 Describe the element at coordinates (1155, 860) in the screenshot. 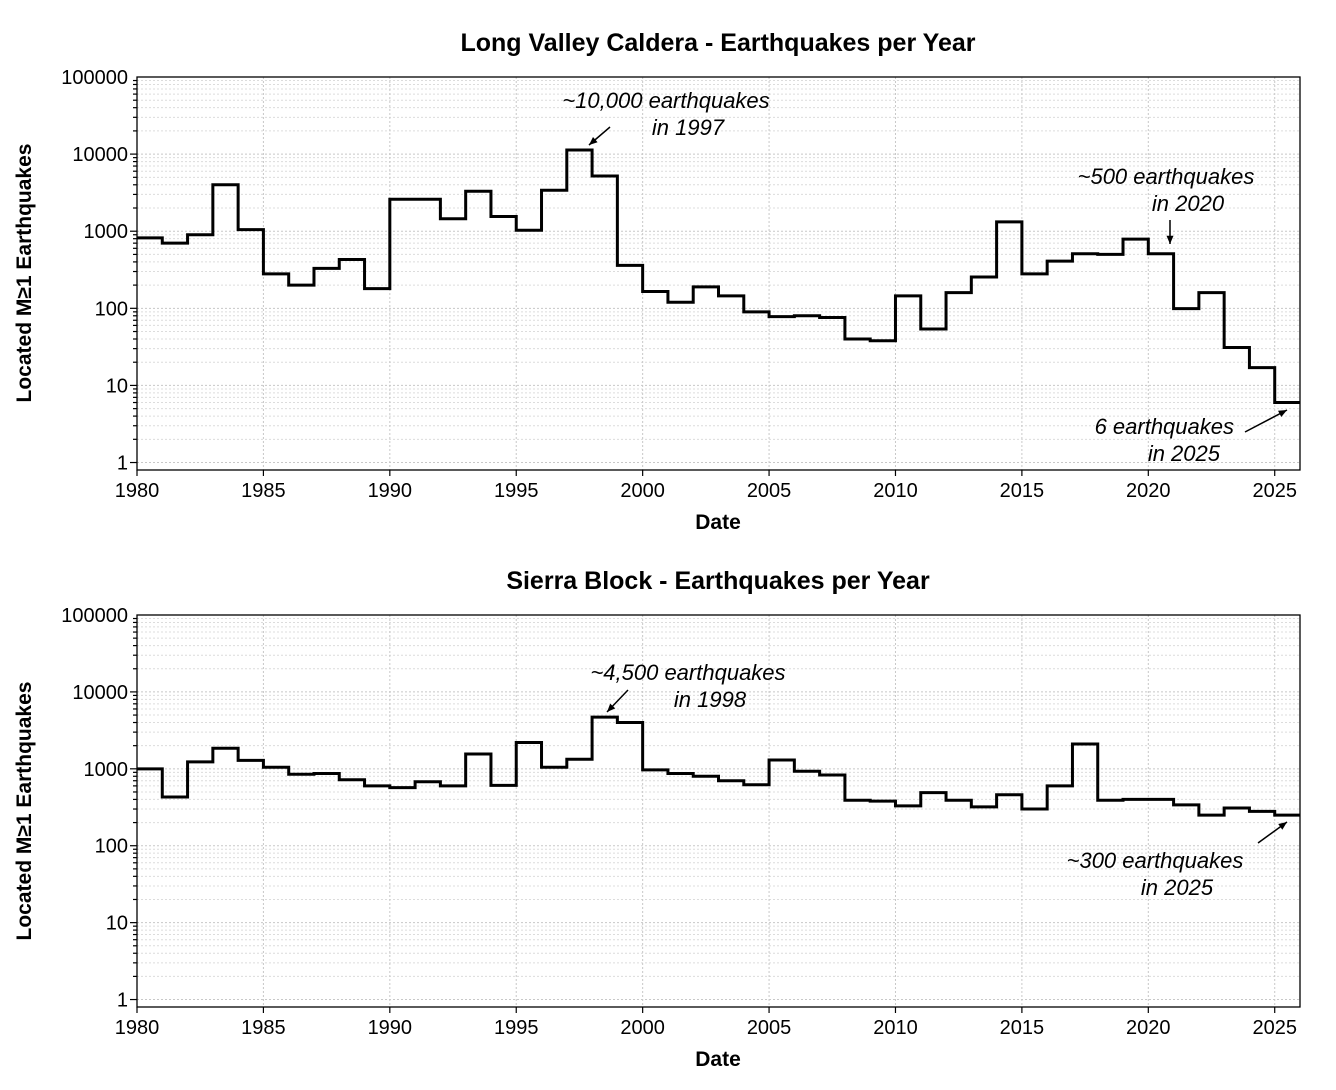

I see `annotation-text: ~300 earthquakes` at that location.